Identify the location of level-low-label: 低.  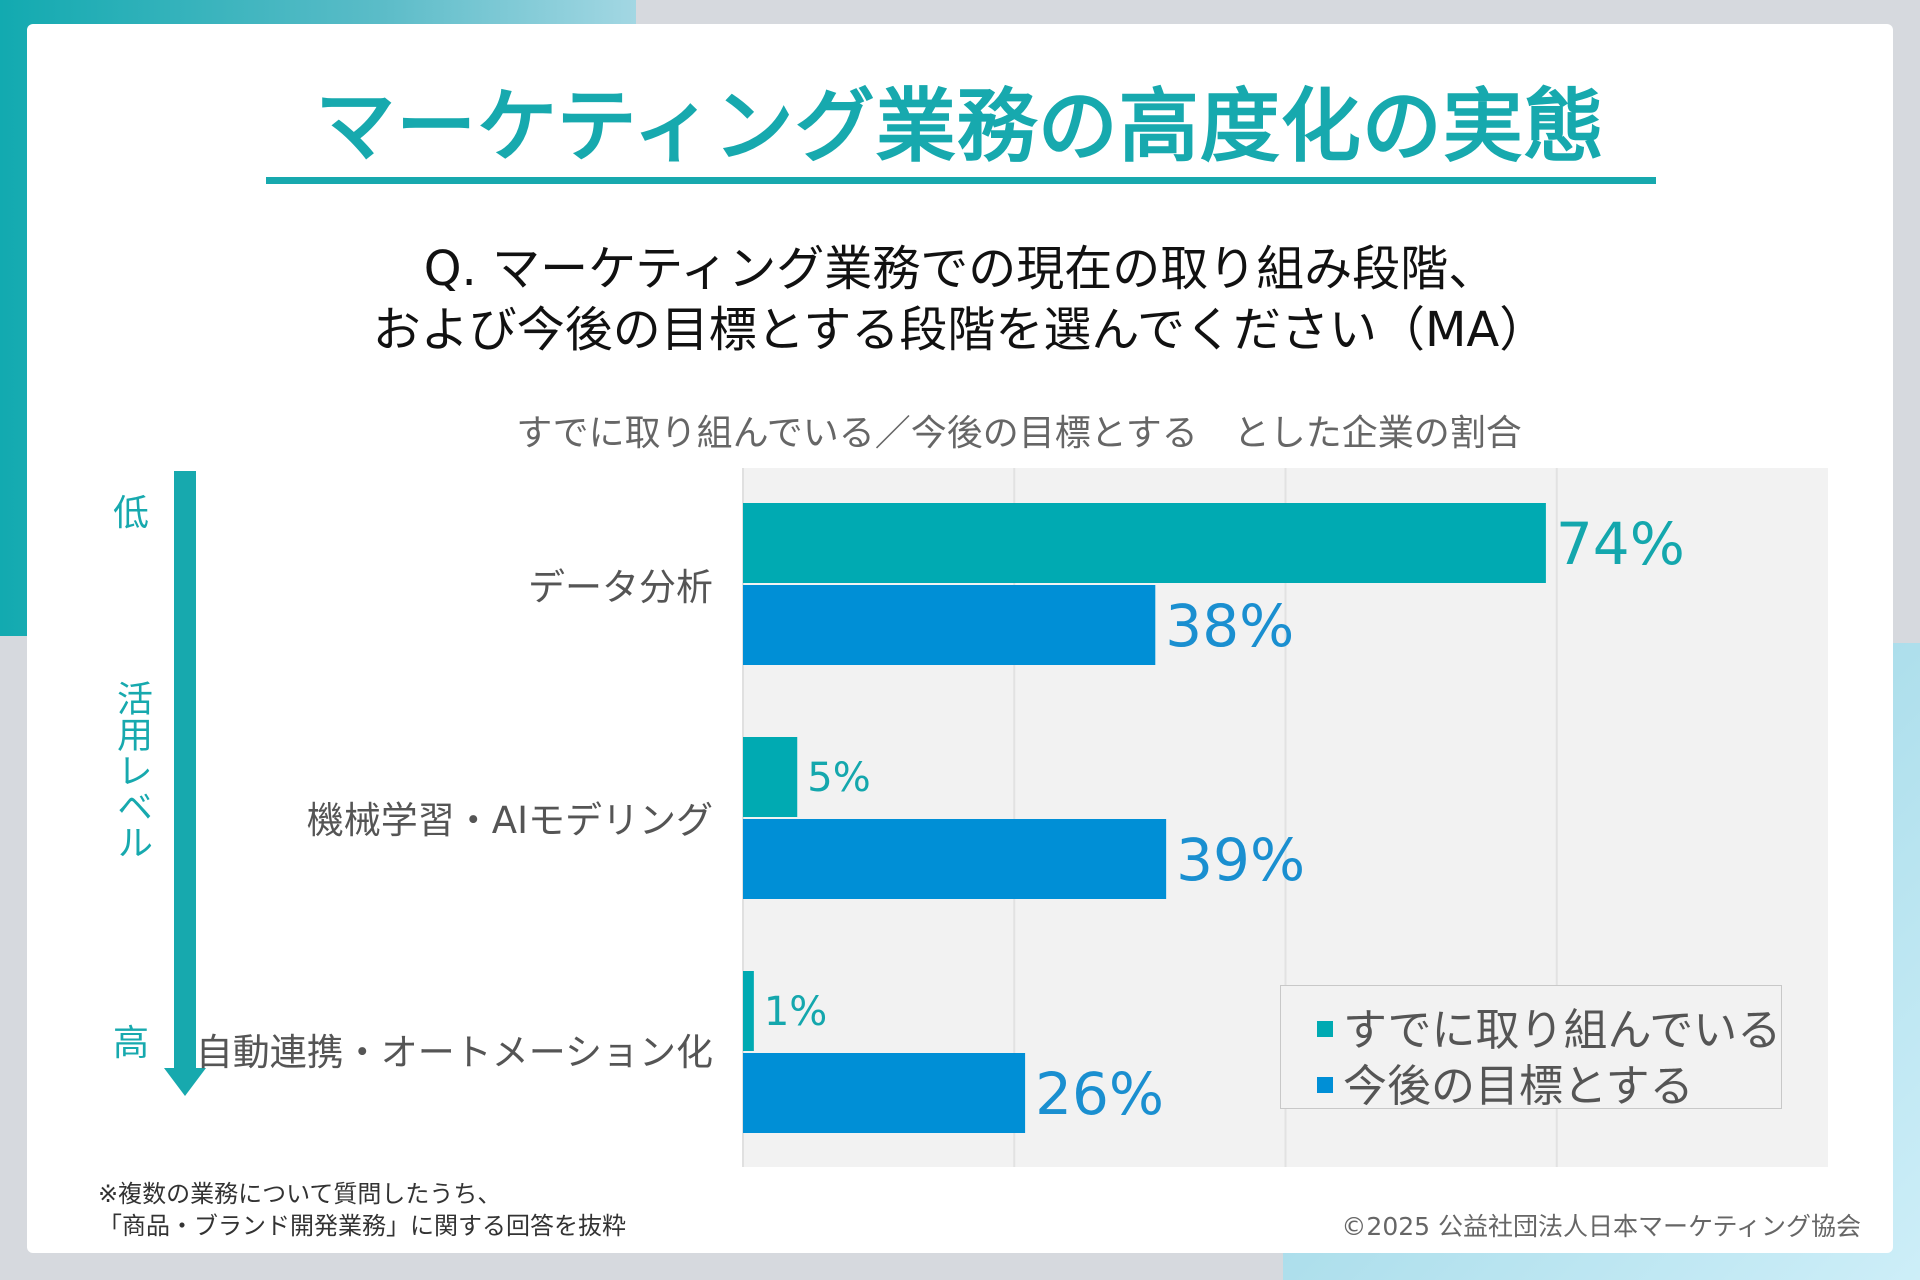
(131, 513).